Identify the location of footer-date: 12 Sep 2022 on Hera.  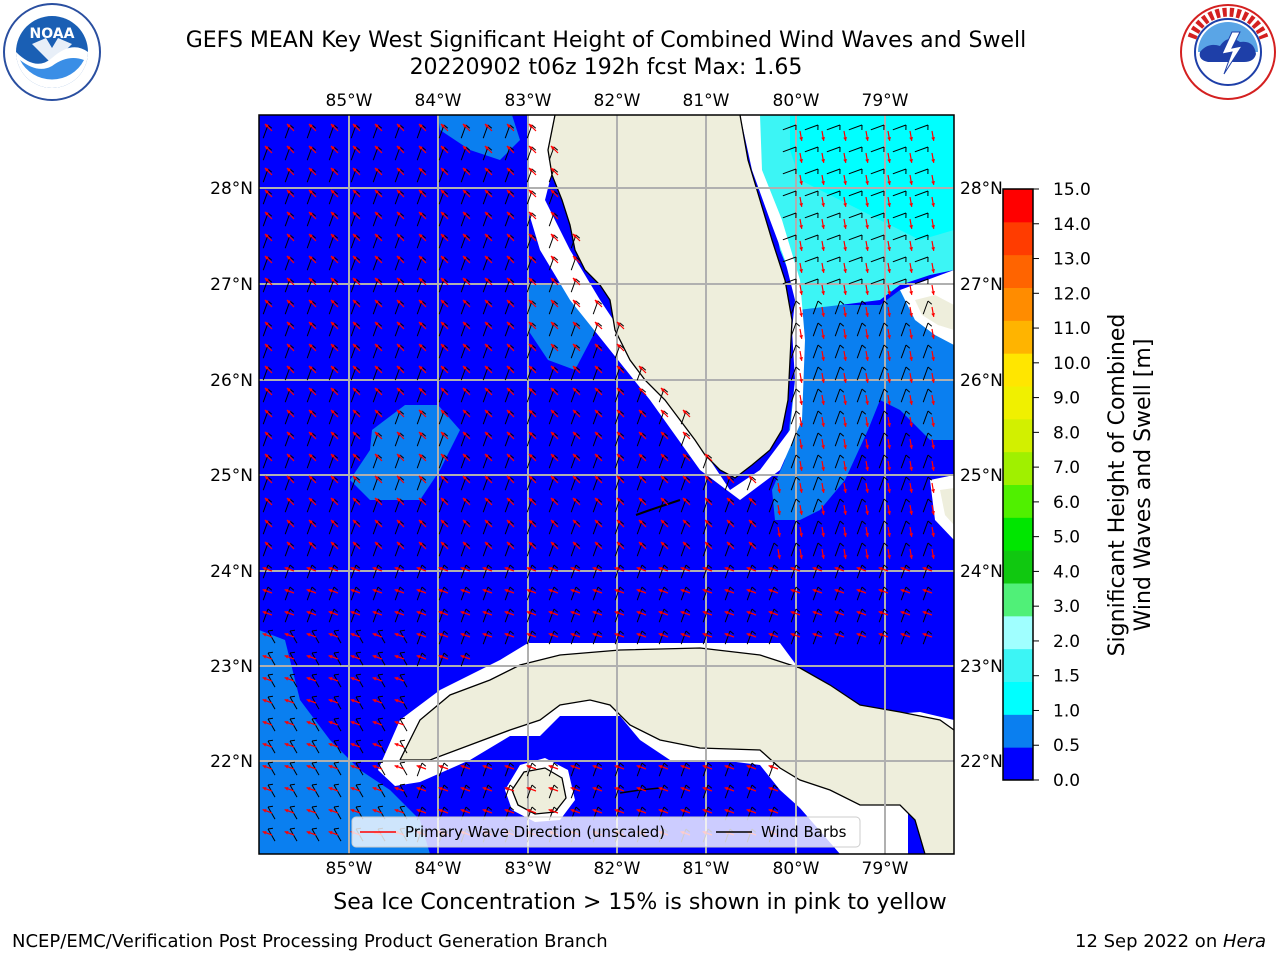
(1170, 941).